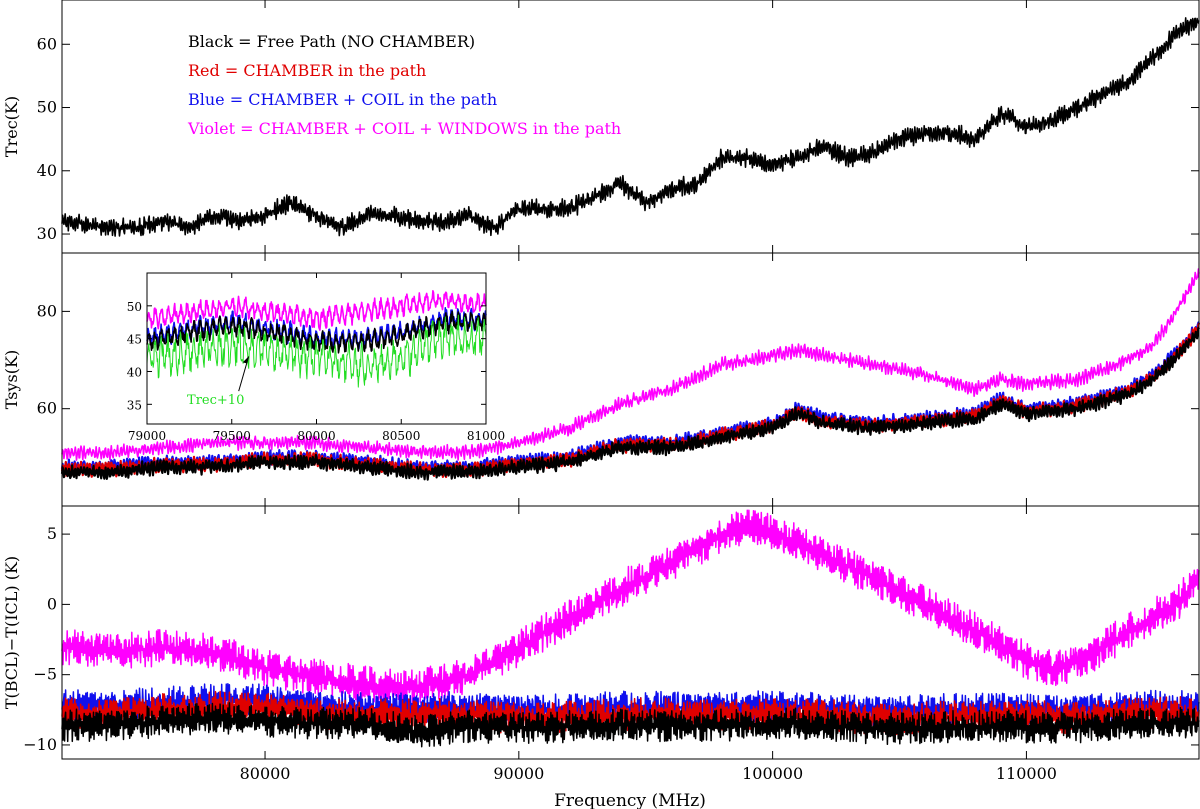 This screenshot has width=1200, height=809. I want to click on inset-xtick-label: 80000, so click(316, 436).